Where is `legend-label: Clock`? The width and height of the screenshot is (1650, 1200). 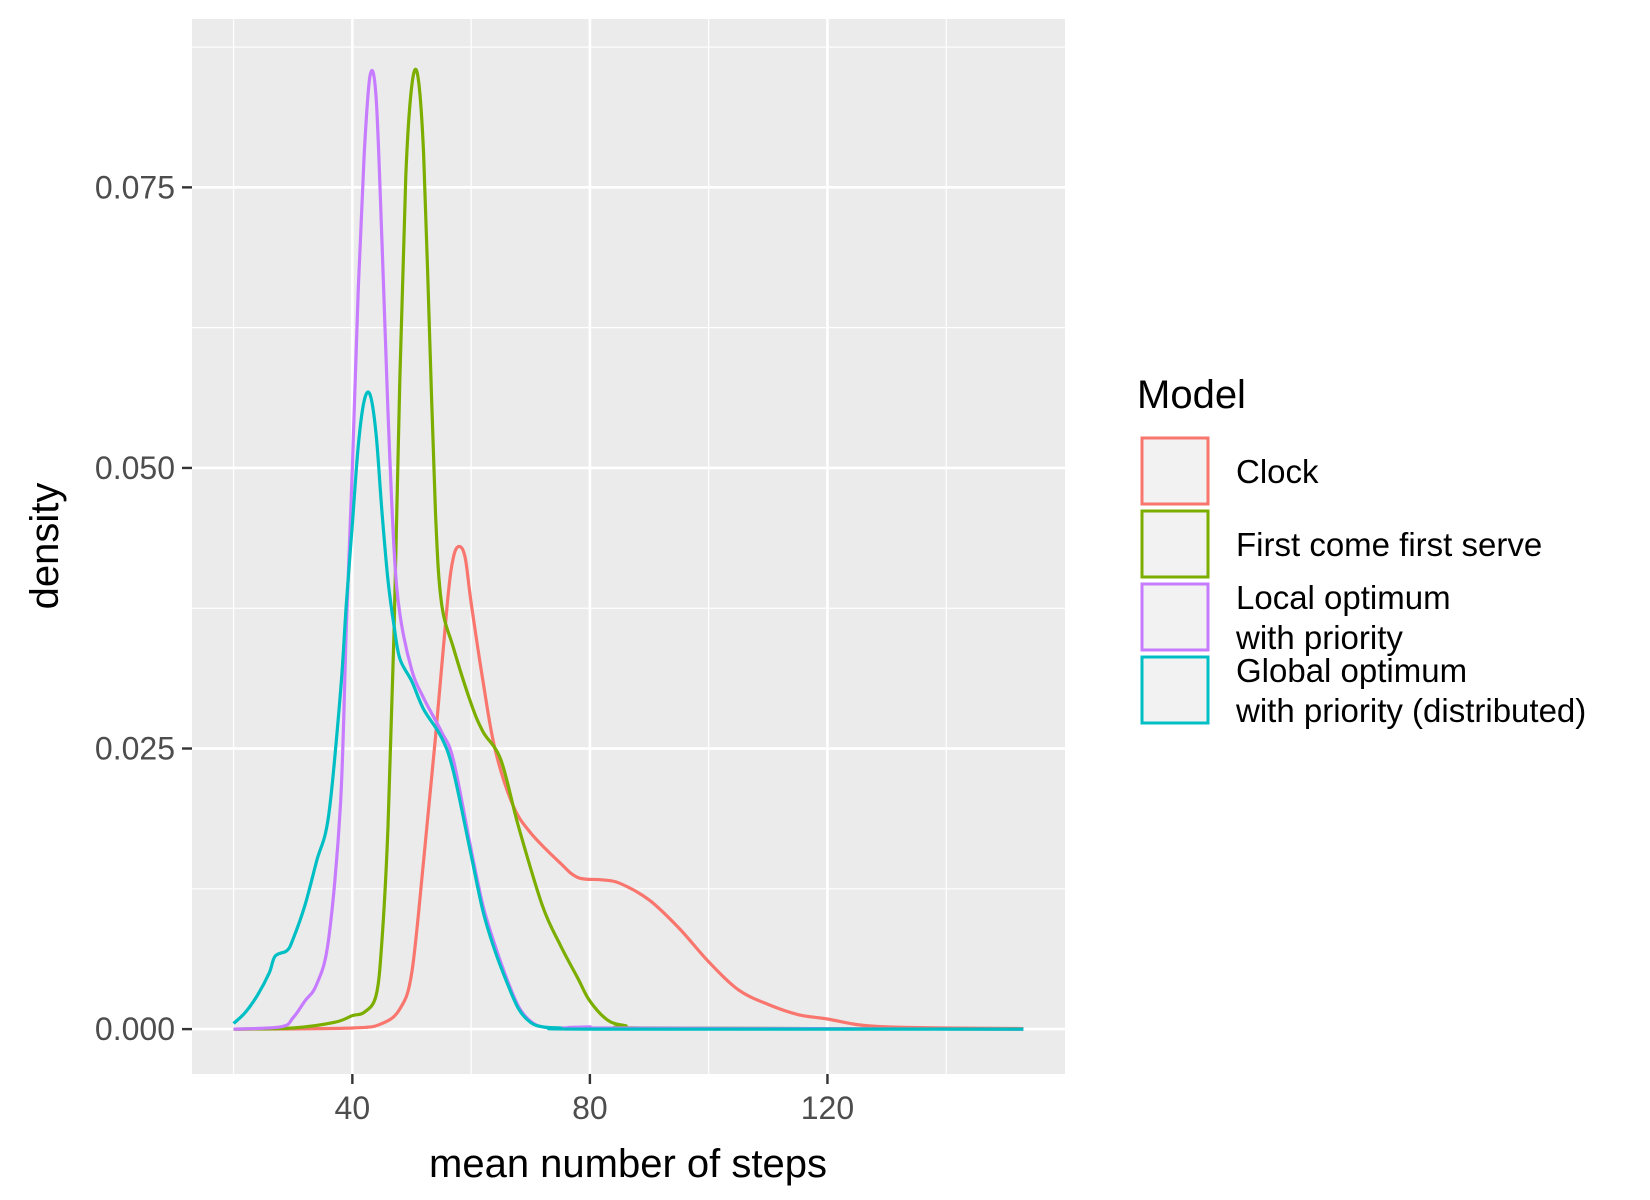
legend-label: Clock is located at coordinates (1277, 471).